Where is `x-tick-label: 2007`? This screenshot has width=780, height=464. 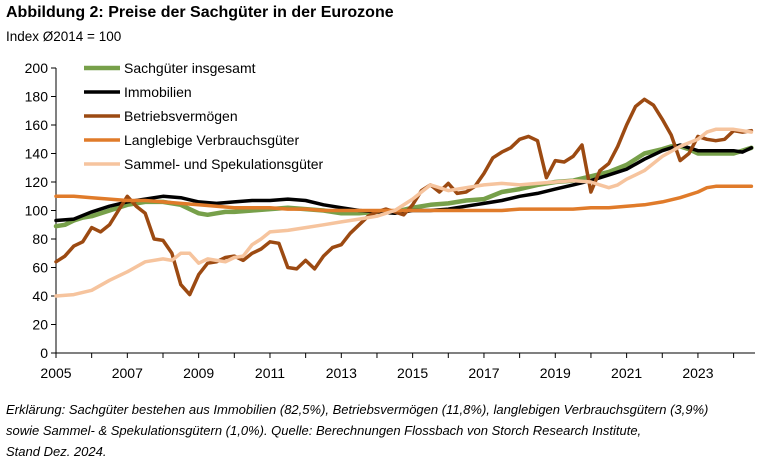 x-tick-label: 2007 is located at coordinates (127, 373).